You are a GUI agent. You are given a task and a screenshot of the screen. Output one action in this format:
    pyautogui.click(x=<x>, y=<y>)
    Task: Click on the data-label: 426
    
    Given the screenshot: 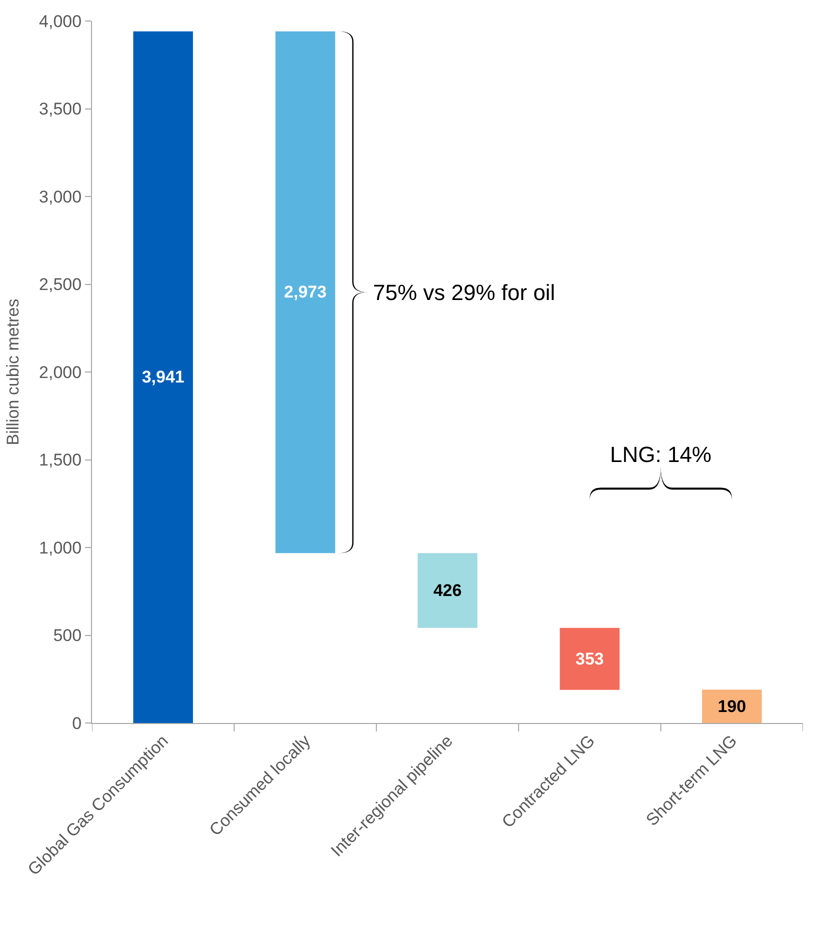 What is the action you would take?
    pyautogui.click(x=447, y=590)
    